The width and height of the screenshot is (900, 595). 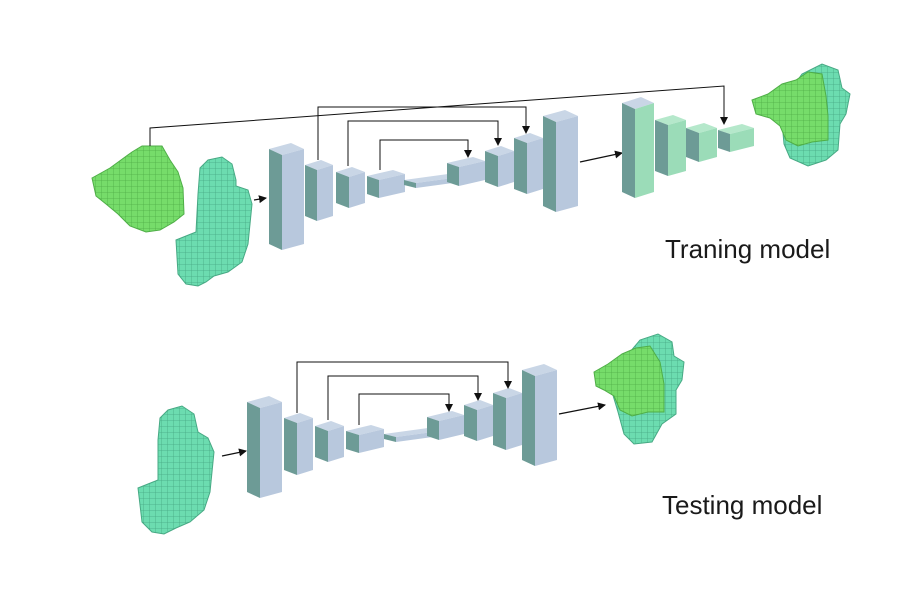 I want to click on training-output-shape, so click(x=801, y=115).